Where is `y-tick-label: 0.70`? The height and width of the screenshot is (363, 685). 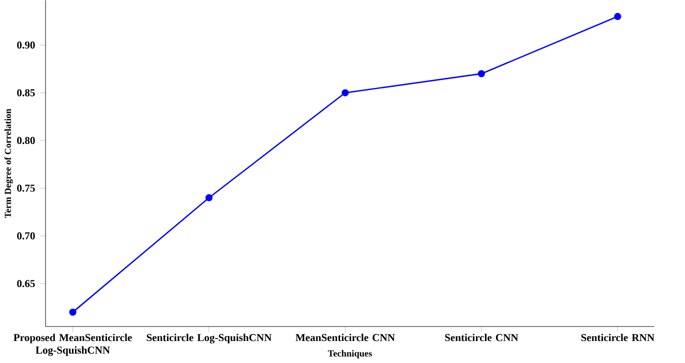
y-tick-label: 0.70 is located at coordinates (26, 236).